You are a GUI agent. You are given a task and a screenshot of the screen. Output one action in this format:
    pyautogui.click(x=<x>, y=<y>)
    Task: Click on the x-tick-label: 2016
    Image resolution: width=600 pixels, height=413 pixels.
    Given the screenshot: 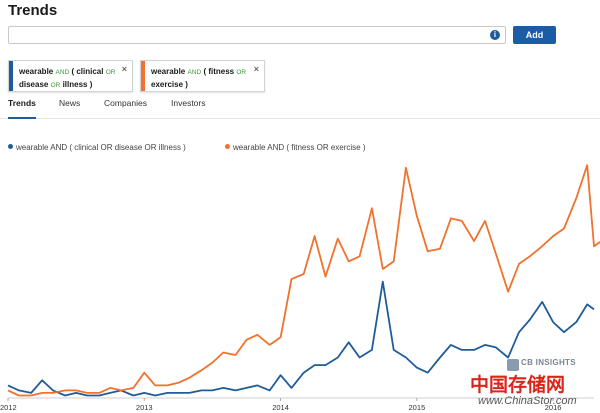 What is the action you would take?
    pyautogui.click(x=553, y=407)
    